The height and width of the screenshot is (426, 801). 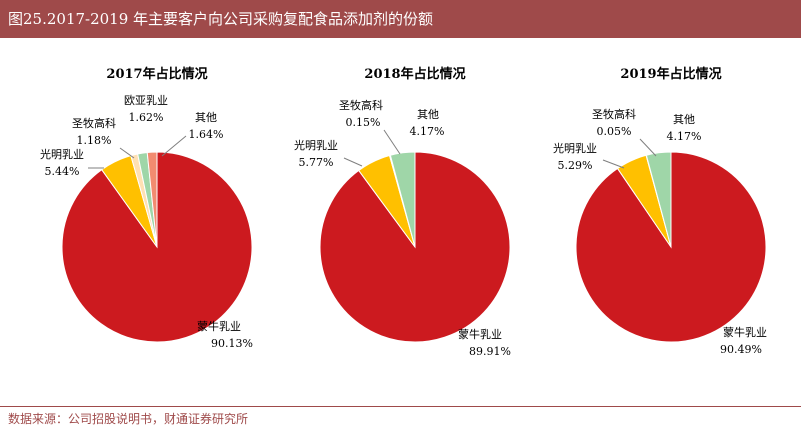 What do you see at coordinates (614, 131) in the screenshot?
I see `slice-value-2-2: 0.05%` at bounding box center [614, 131].